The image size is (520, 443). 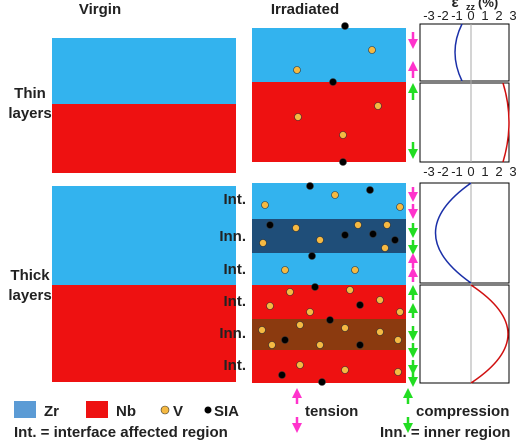 I want to click on note: Inn. = inner region, so click(x=445, y=432).